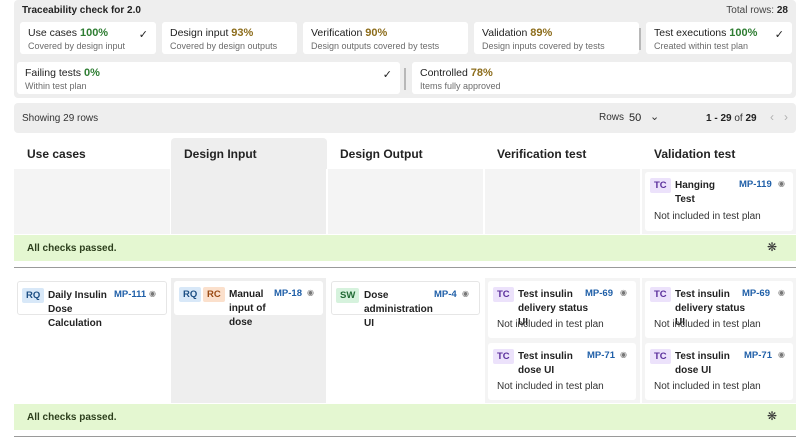 The width and height of the screenshot is (808, 438). Describe the element at coordinates (755, 184) in the screenshot. I see `item-code-link: MP-119` at that location.